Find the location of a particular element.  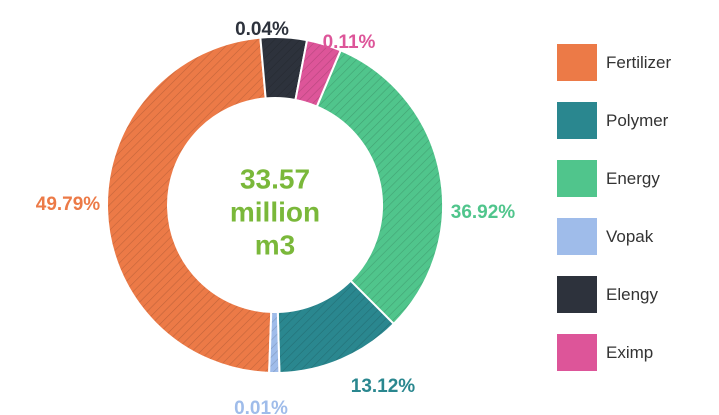

label-elengy: 0.04% is located at coordinates (262, 29).